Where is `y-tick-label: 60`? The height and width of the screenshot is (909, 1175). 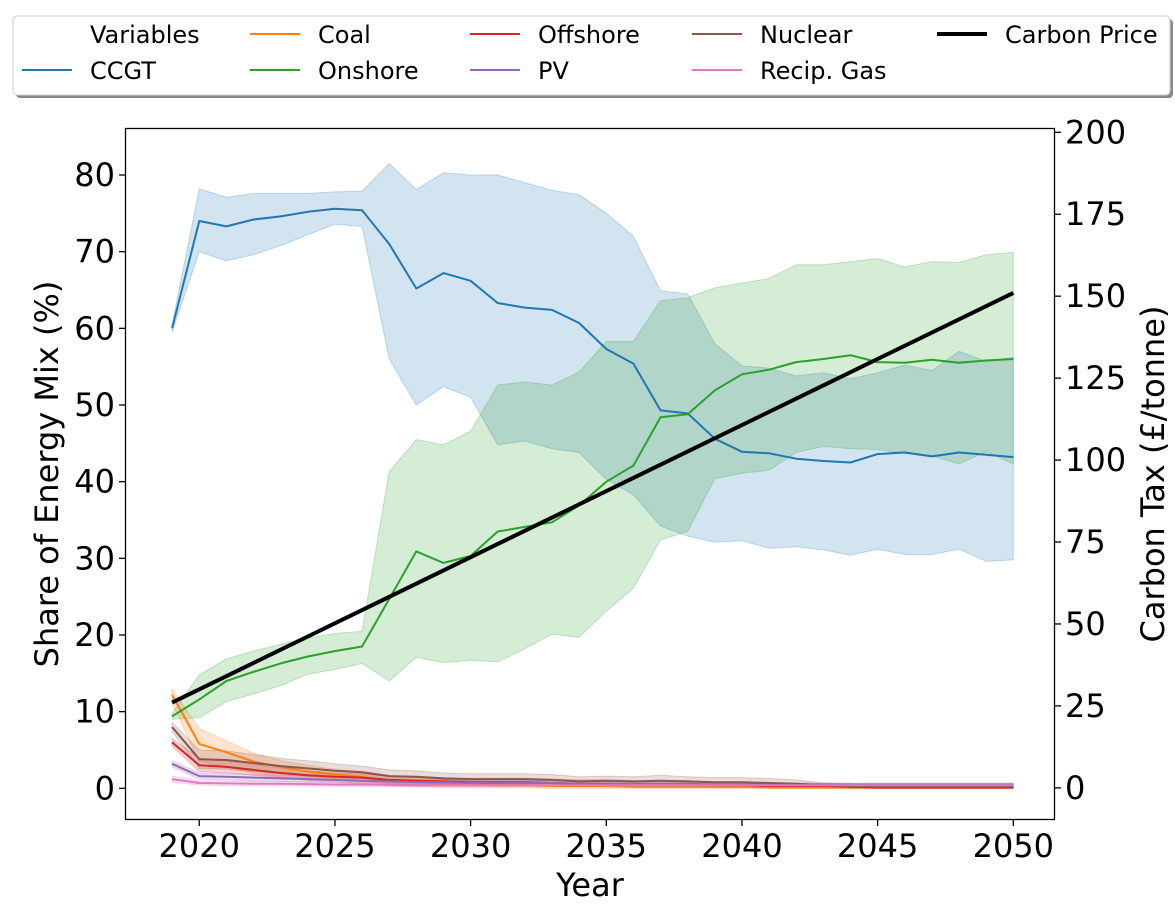
y-tick-label: 60 is located at coordinates (94, 328).